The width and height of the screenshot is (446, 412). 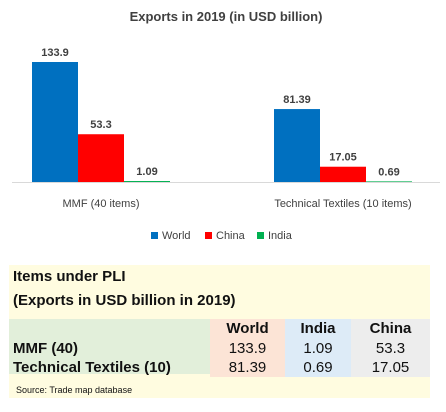 What do you see at coordinates (260, 235) in the screenshot?
I see `legend-swatch-india` at bounding box center [260, 235].